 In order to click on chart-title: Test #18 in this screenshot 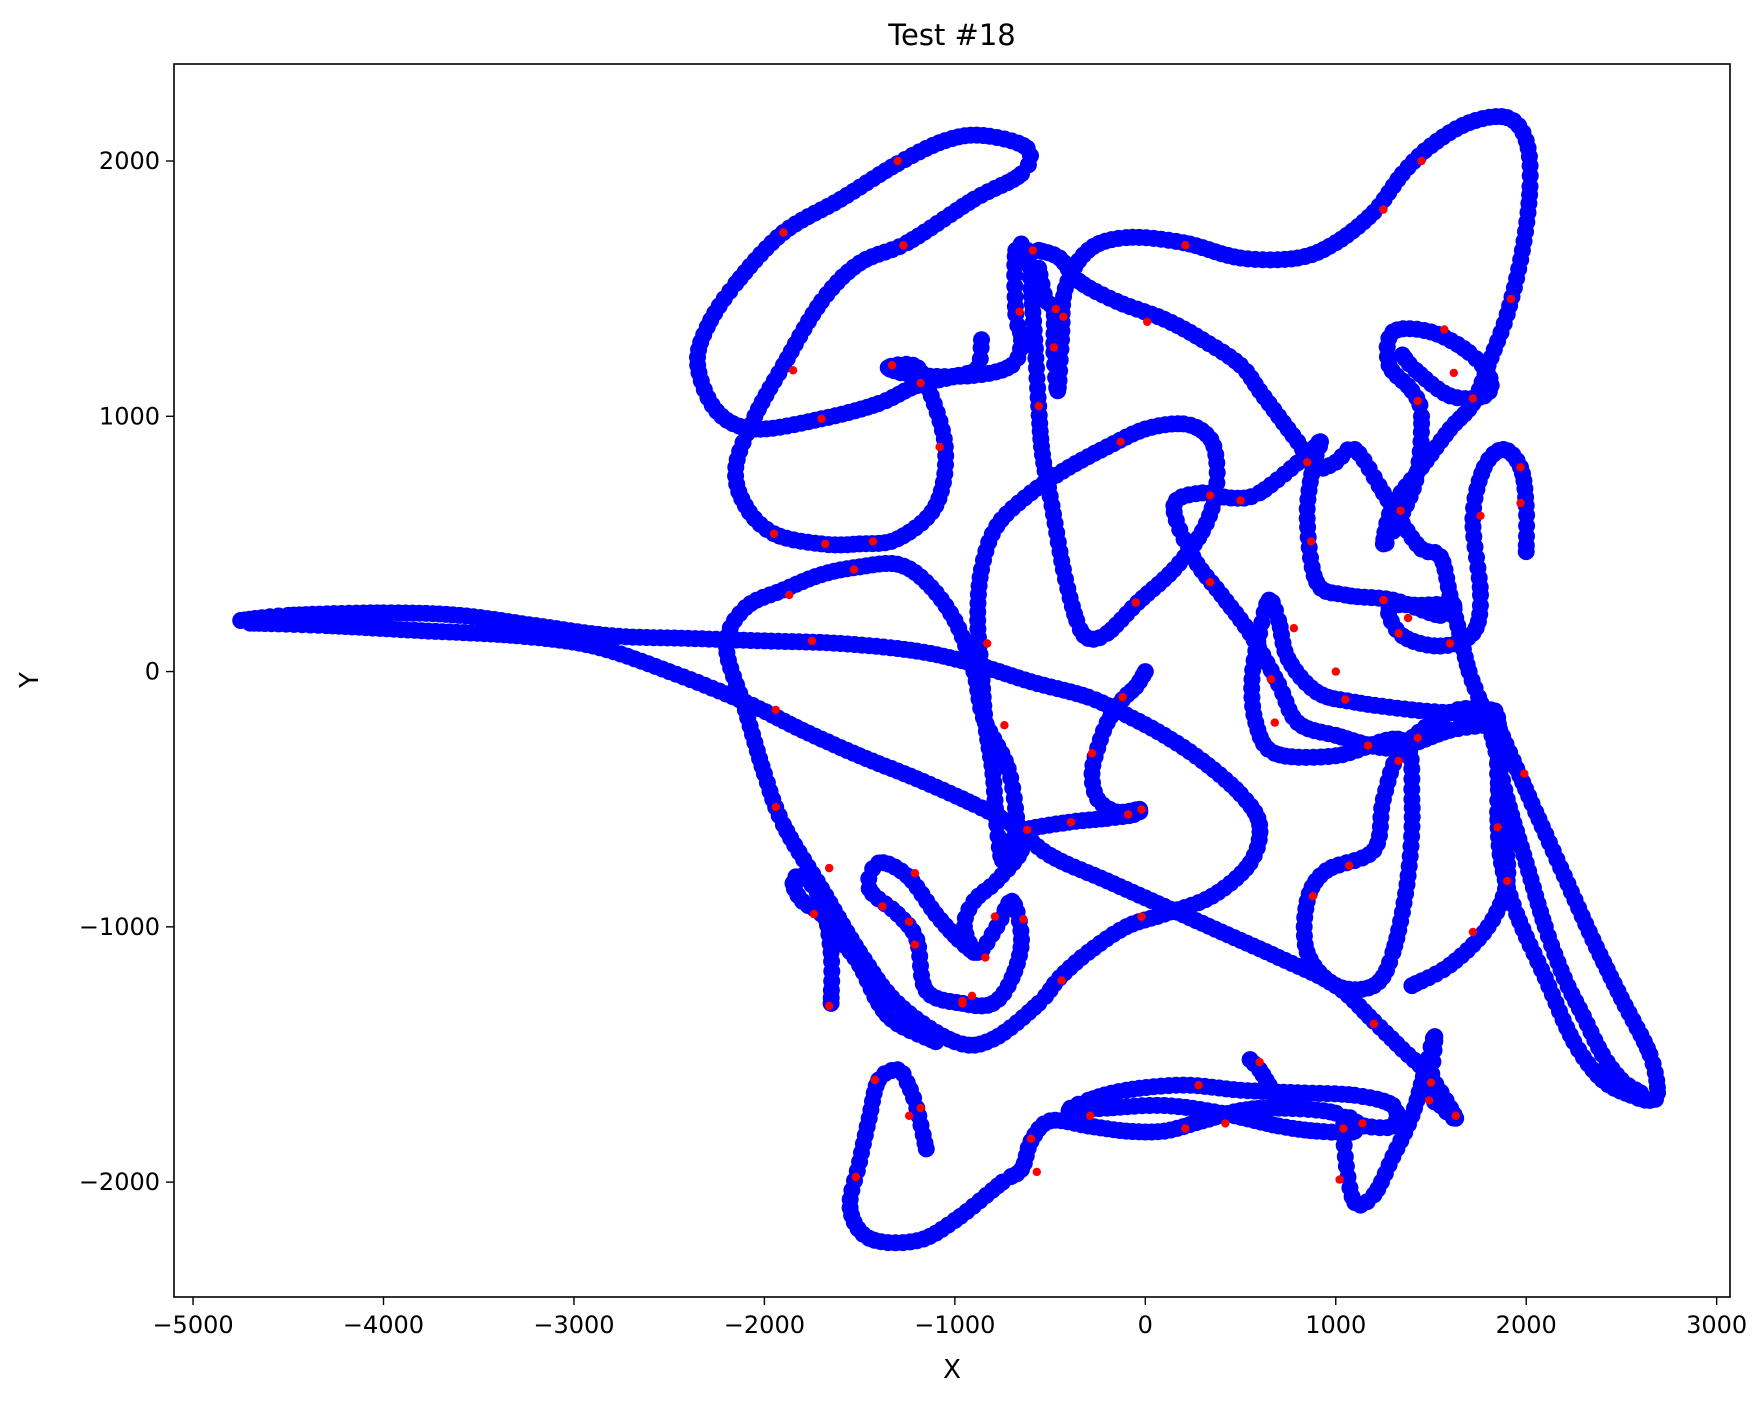, I will do `click(951, 35)`.